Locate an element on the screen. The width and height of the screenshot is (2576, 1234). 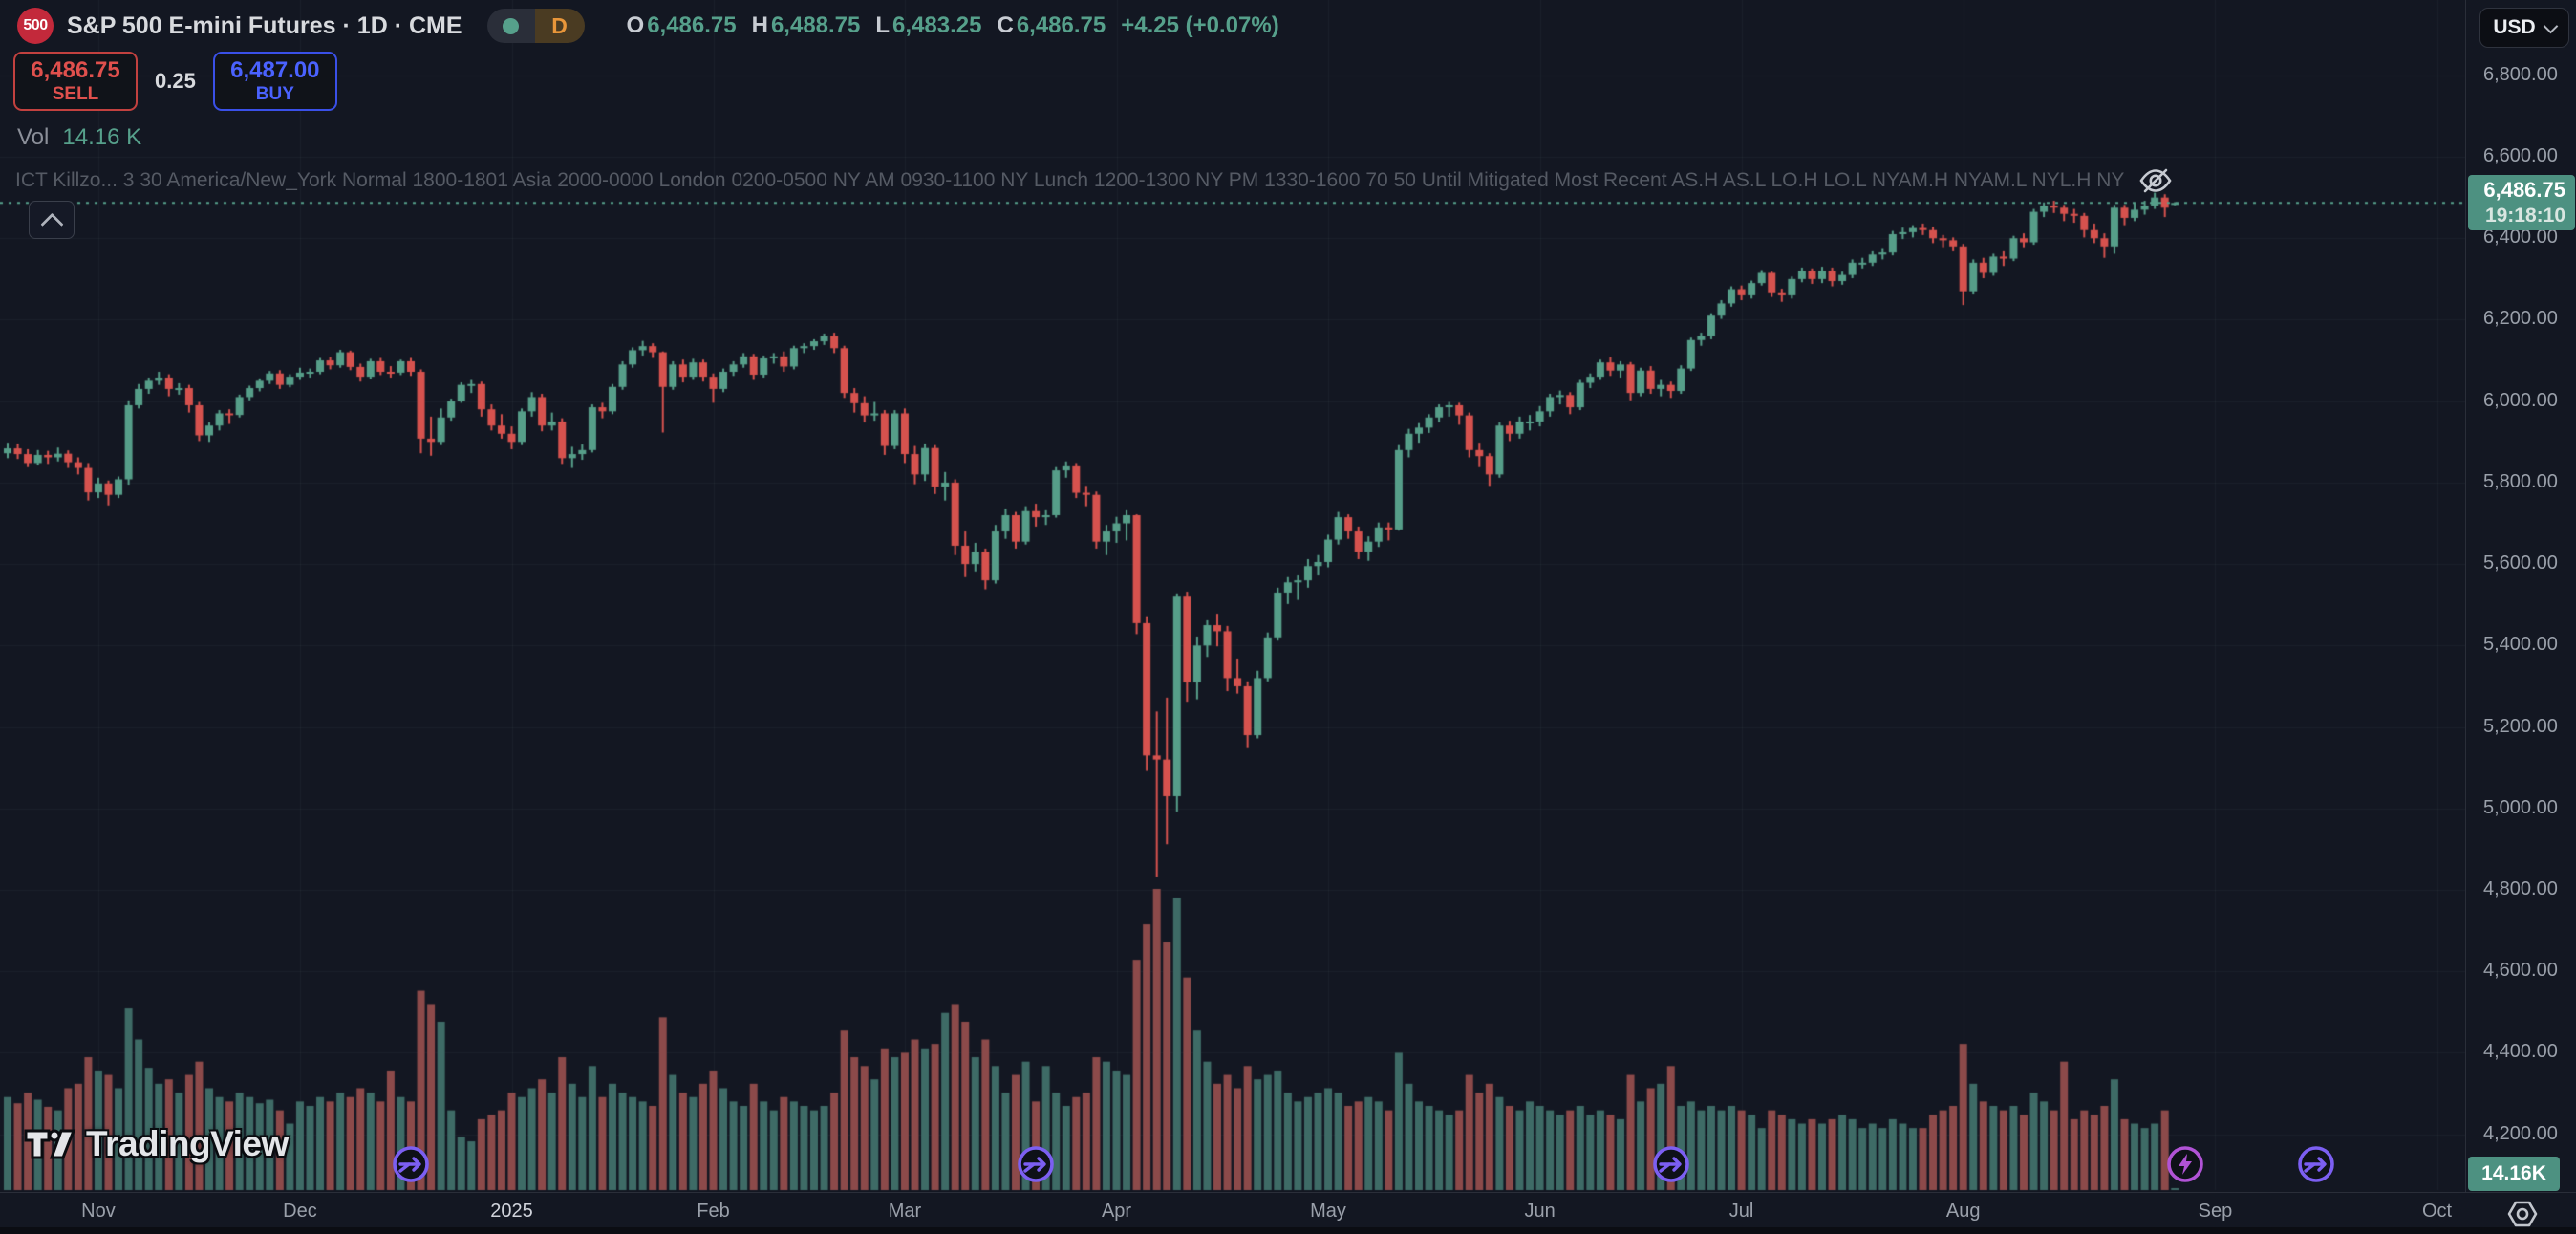
low-value: 6,483.25 is located at coordinates (937, 25).